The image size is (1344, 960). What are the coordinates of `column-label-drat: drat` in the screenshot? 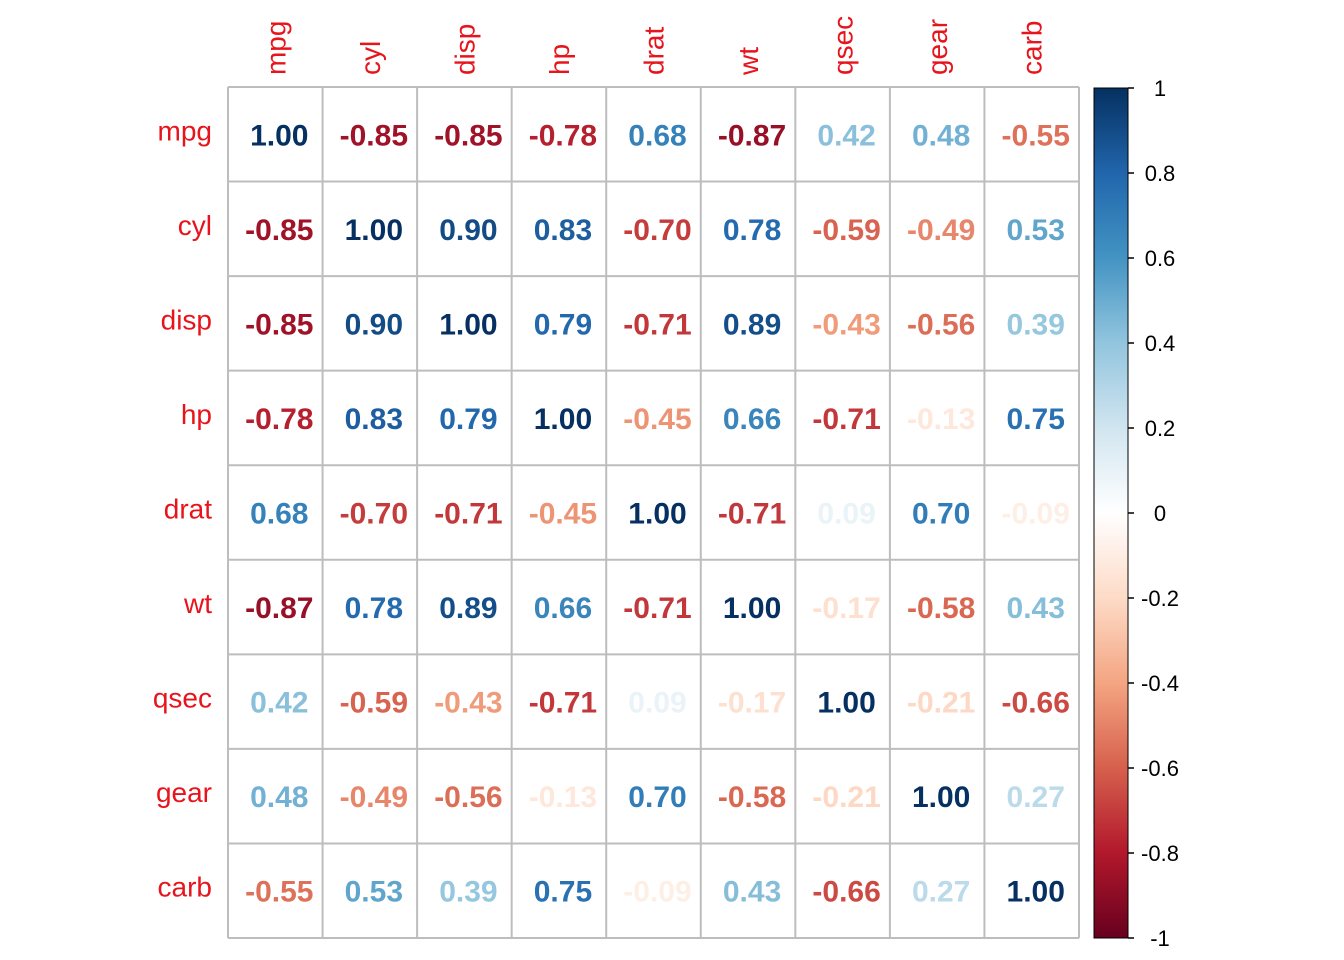 It's located at (654, 51).